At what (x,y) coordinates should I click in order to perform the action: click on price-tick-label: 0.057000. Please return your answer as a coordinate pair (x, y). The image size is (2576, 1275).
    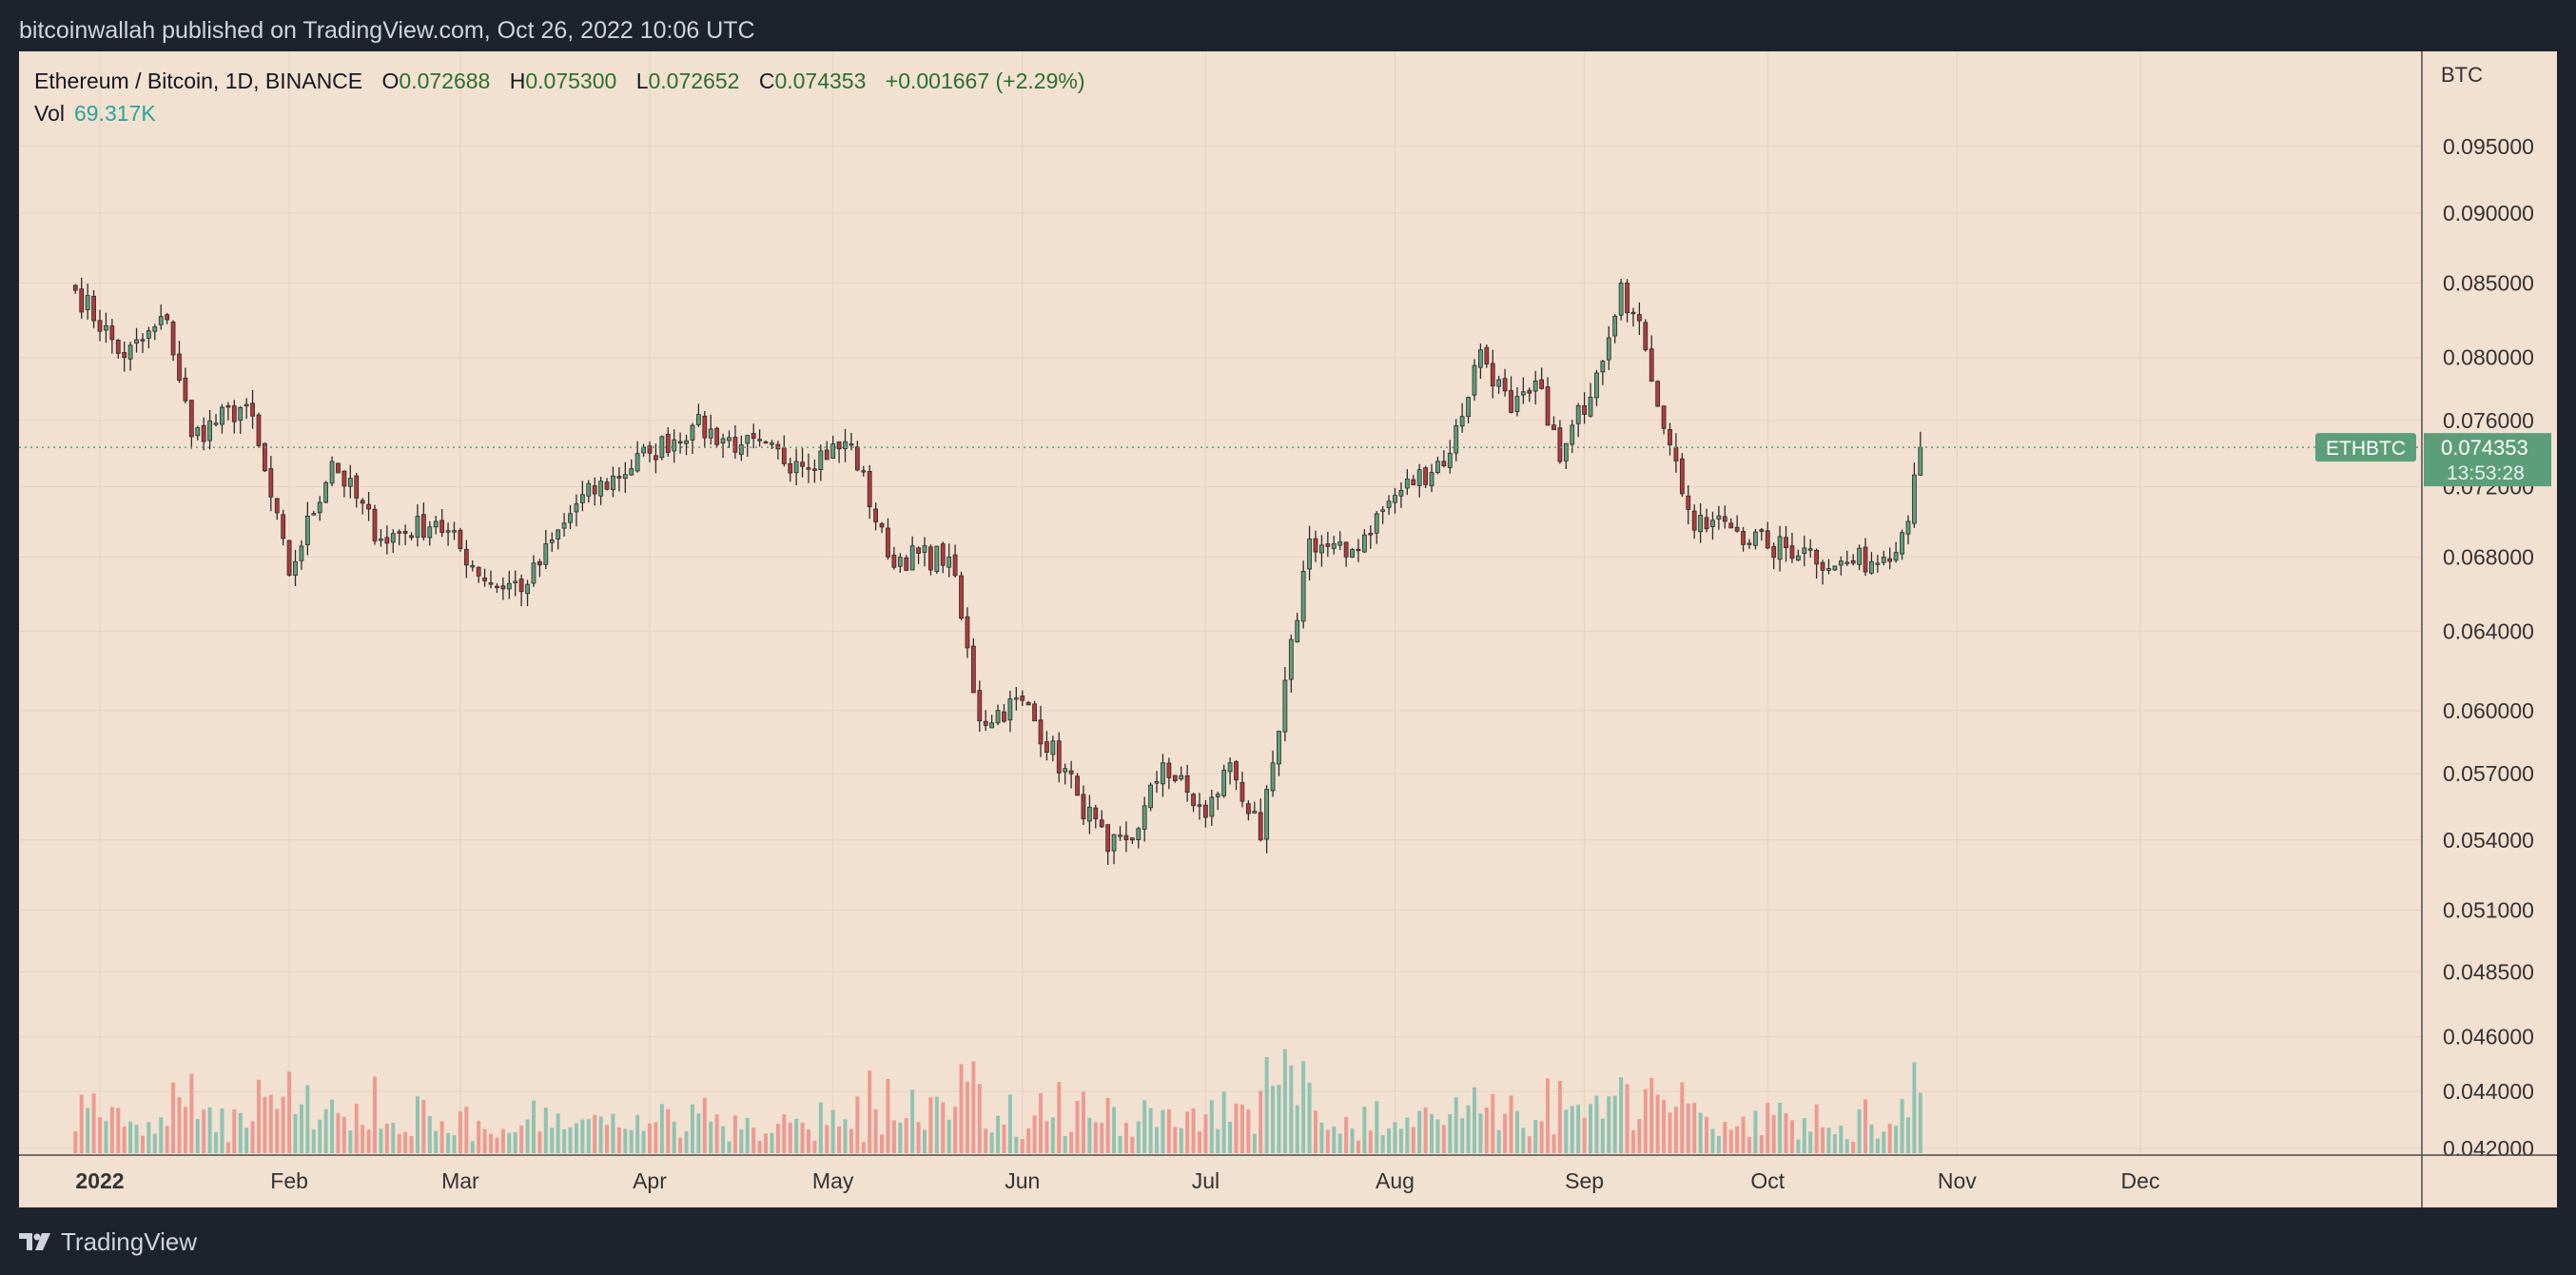
    Looking at the image, I should click on (2489, 774).